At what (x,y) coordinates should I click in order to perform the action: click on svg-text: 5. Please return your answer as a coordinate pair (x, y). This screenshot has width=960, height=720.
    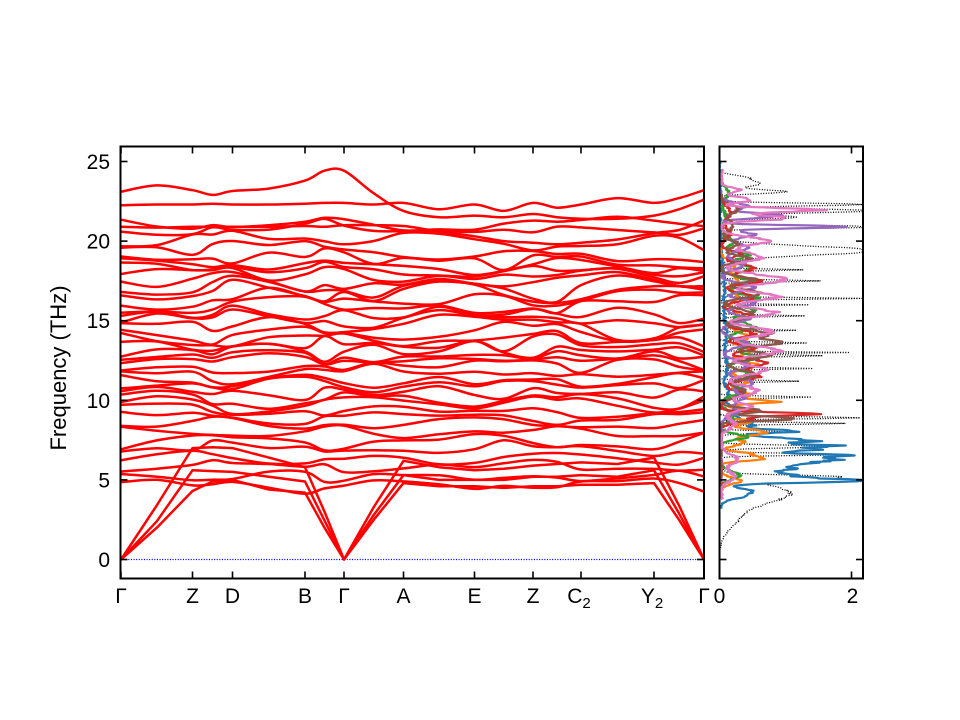
    Looking at the image, I should click on (104, 480).